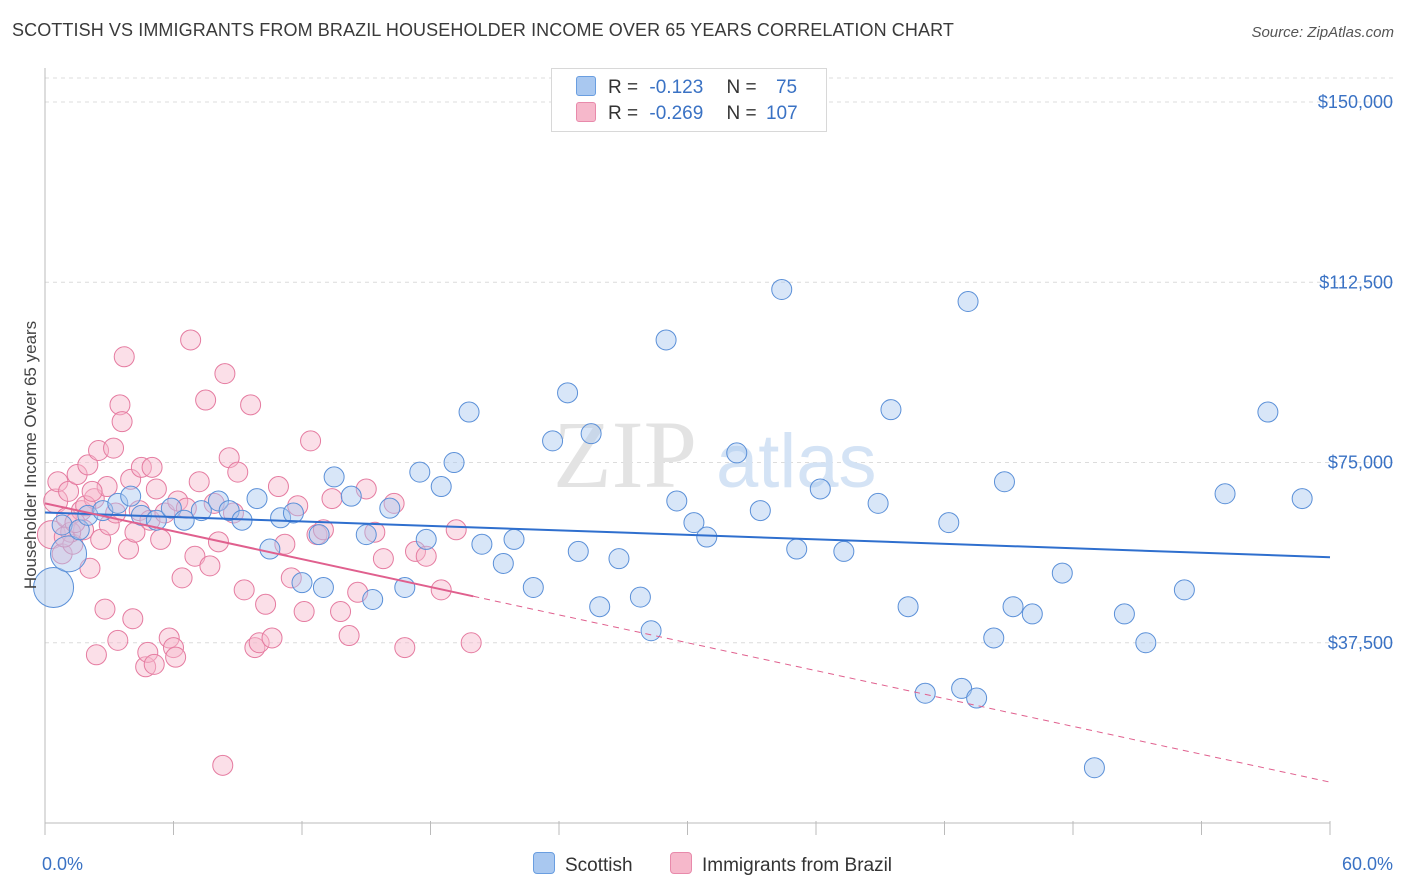 Image resolution: width=1406 pixels, height=892 pixels. Describe the element at coordinates (681, 863) in the screenshot. I see `bottom-legend-swatch-brazil` at that location.